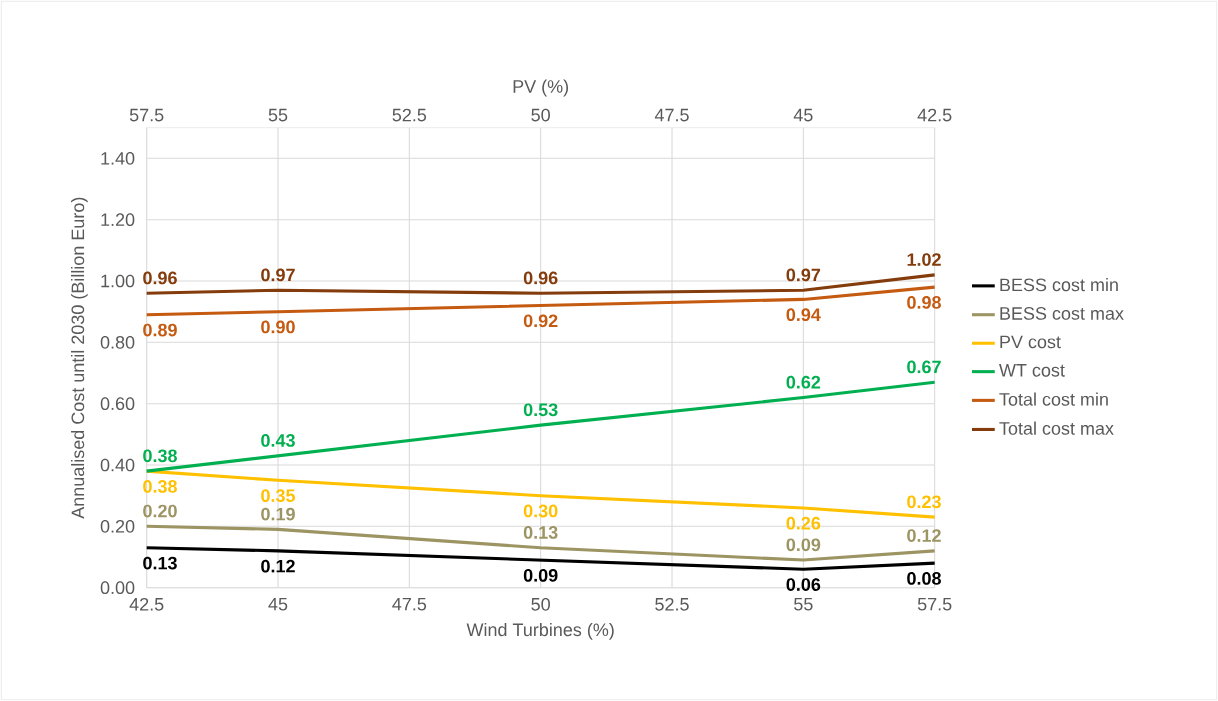 The height and width of the screenshot is (701, 1218). What do you see at coordinates (924, 259) in the screenshot?
I see `data-label: 1.02` at bounding box center [924, 259].